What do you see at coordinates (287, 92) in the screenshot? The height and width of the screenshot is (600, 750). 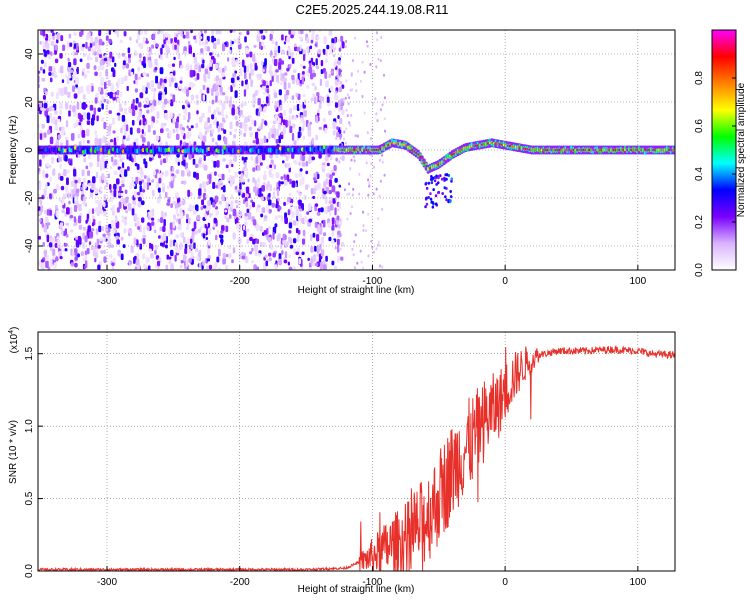 I see `spectrogram-cell-1910` at bounding box center [287, 92].